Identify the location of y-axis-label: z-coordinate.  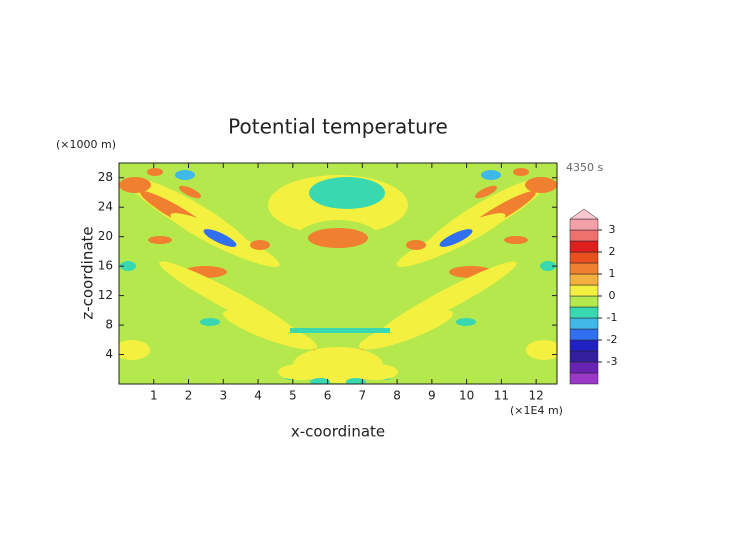
(88, 272).